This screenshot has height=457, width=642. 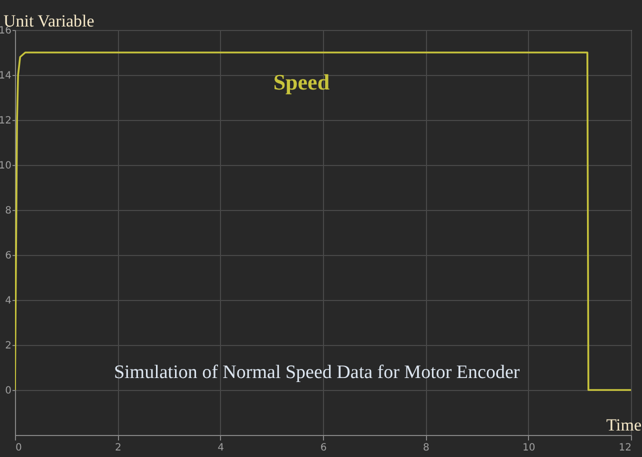 I want to click on x-tick-label: 6, so click(x=323, y=448).